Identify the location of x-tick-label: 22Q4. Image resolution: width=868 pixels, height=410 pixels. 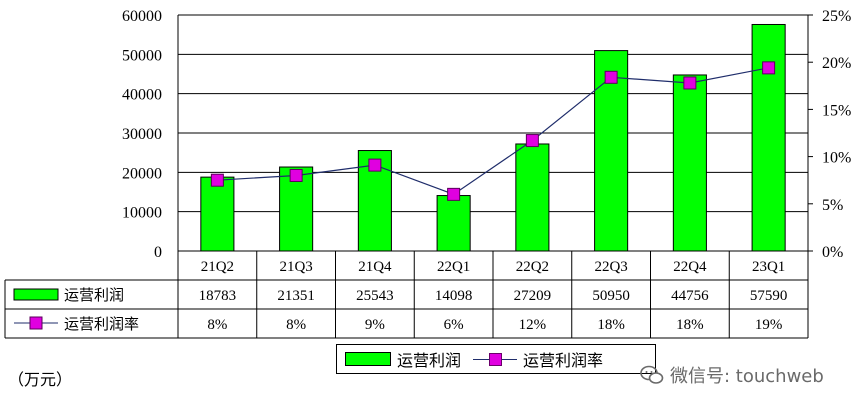
(690, 267).